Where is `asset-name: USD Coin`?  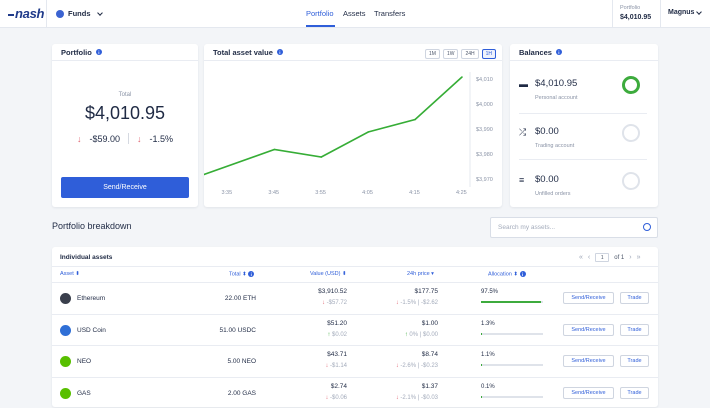
asset-name: USD Coin is located at coordinates (91, 330).